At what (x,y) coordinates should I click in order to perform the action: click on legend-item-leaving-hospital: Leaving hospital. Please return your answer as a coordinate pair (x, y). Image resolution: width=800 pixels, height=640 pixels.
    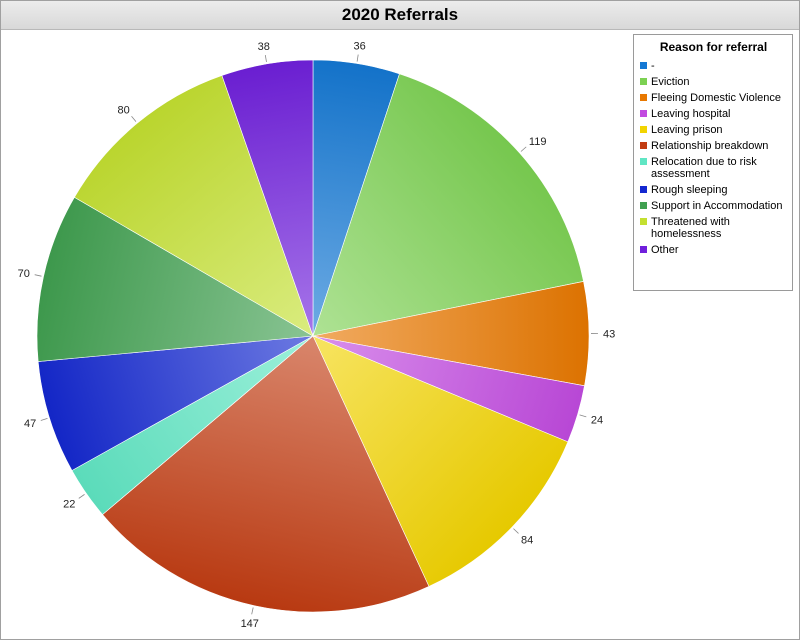
    Looking at the image, I should click on (713, 114).